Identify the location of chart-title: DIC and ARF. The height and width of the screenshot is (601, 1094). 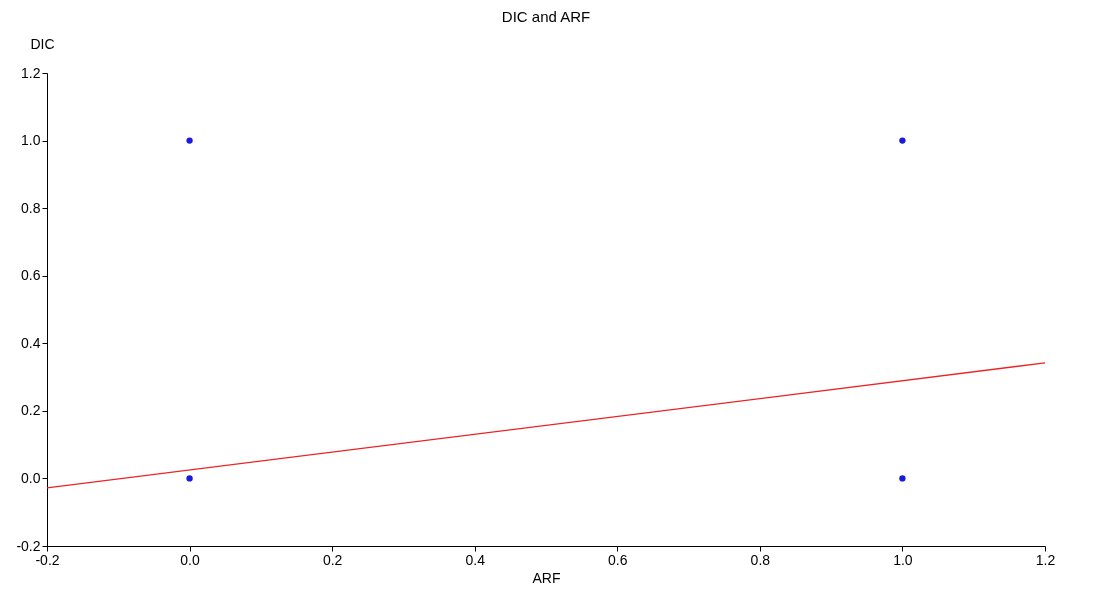
(546, 16).